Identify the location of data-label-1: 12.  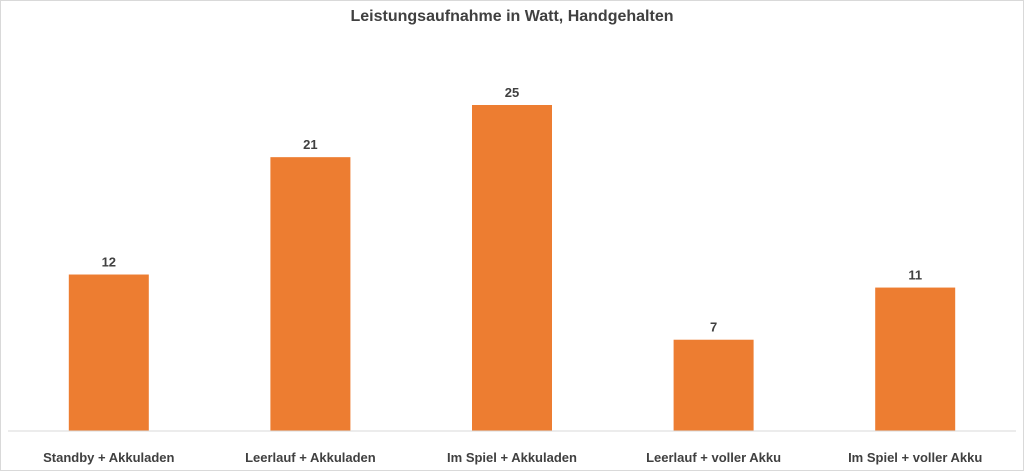
(109, 262).